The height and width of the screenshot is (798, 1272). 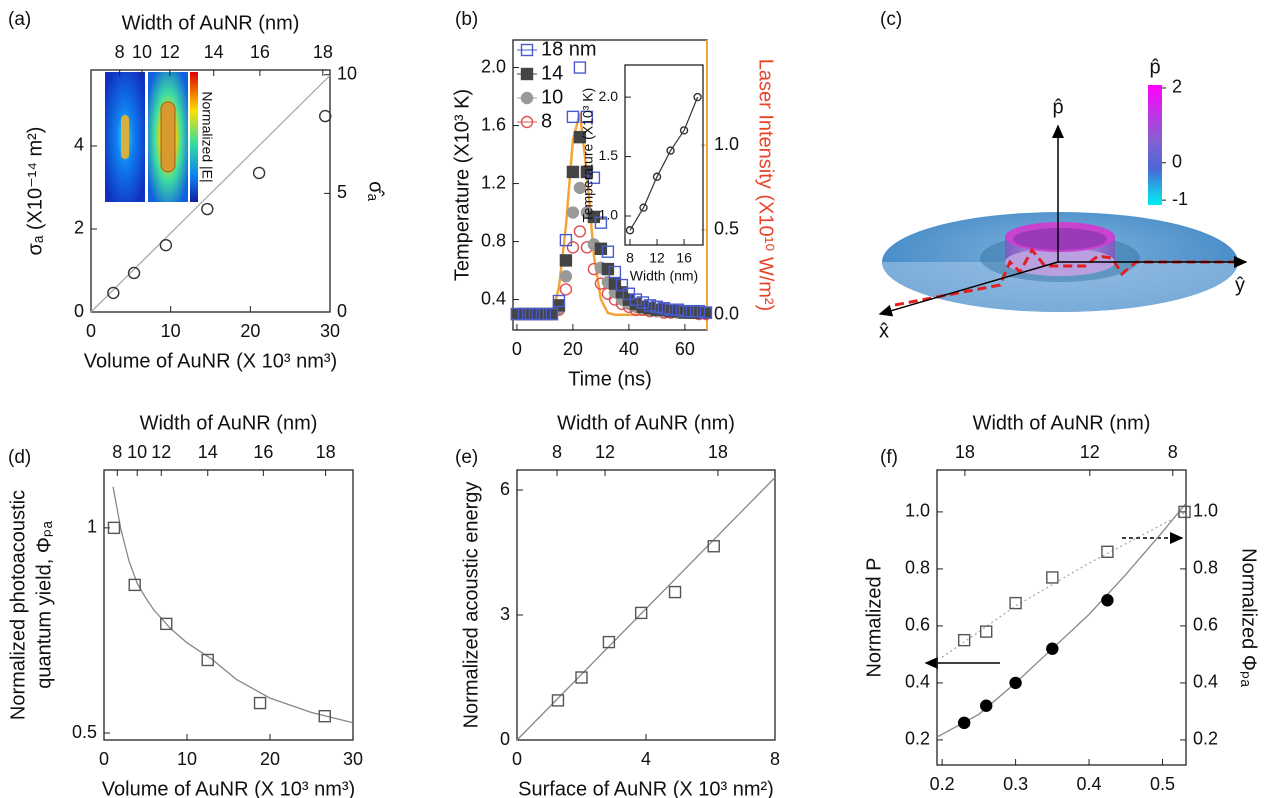 What do you see at coordinates (630, 258) in the screenshot?
I see `x-tick-label: 8` at bounding box center [630, 258].